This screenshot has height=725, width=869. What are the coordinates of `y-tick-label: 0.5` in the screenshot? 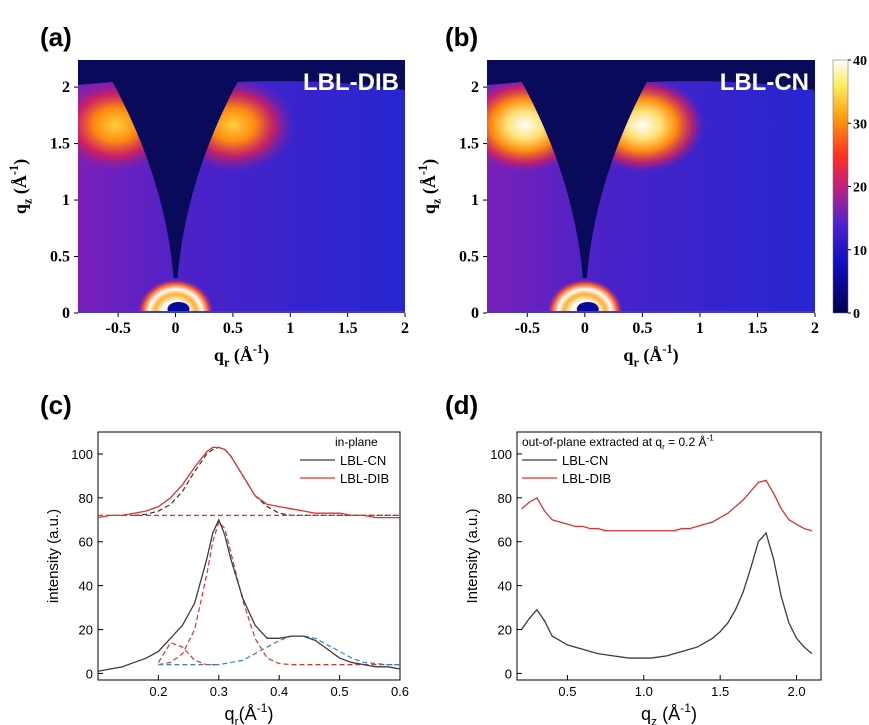 It's located at (60, 257).